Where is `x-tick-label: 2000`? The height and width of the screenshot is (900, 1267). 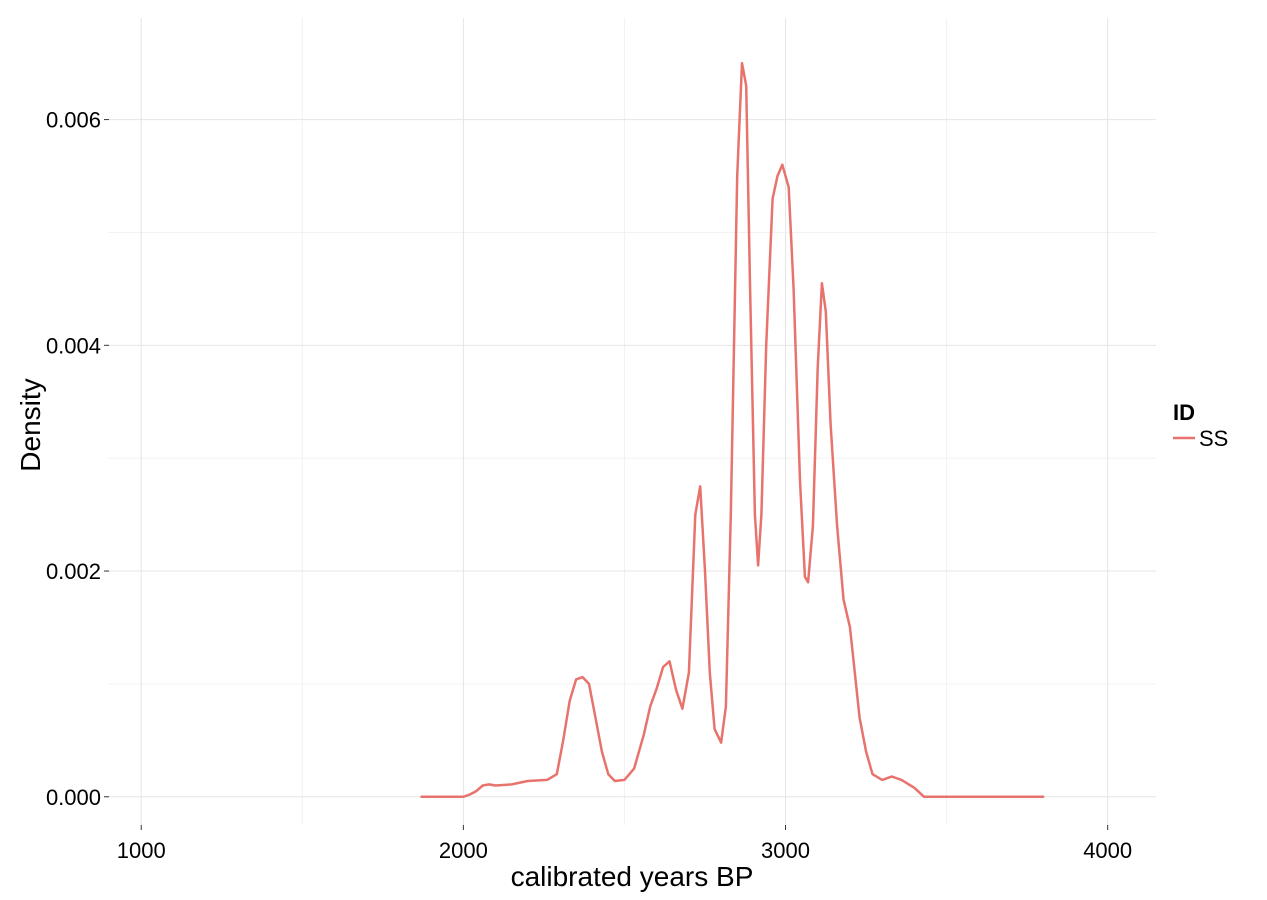 x-tick-label: 2000 is located at coordinates (463, 850).